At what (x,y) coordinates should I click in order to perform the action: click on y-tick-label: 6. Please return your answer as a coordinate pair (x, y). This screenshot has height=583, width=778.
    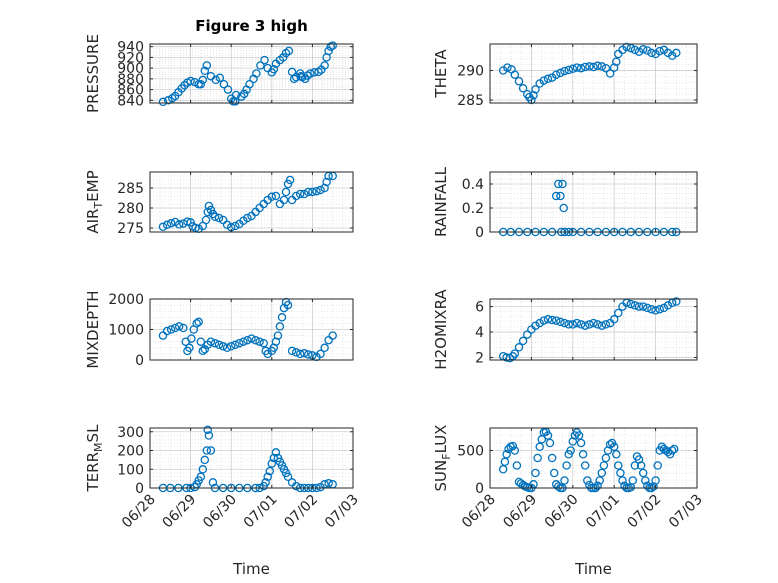
    Looking at the image, I should click on (479, 308).